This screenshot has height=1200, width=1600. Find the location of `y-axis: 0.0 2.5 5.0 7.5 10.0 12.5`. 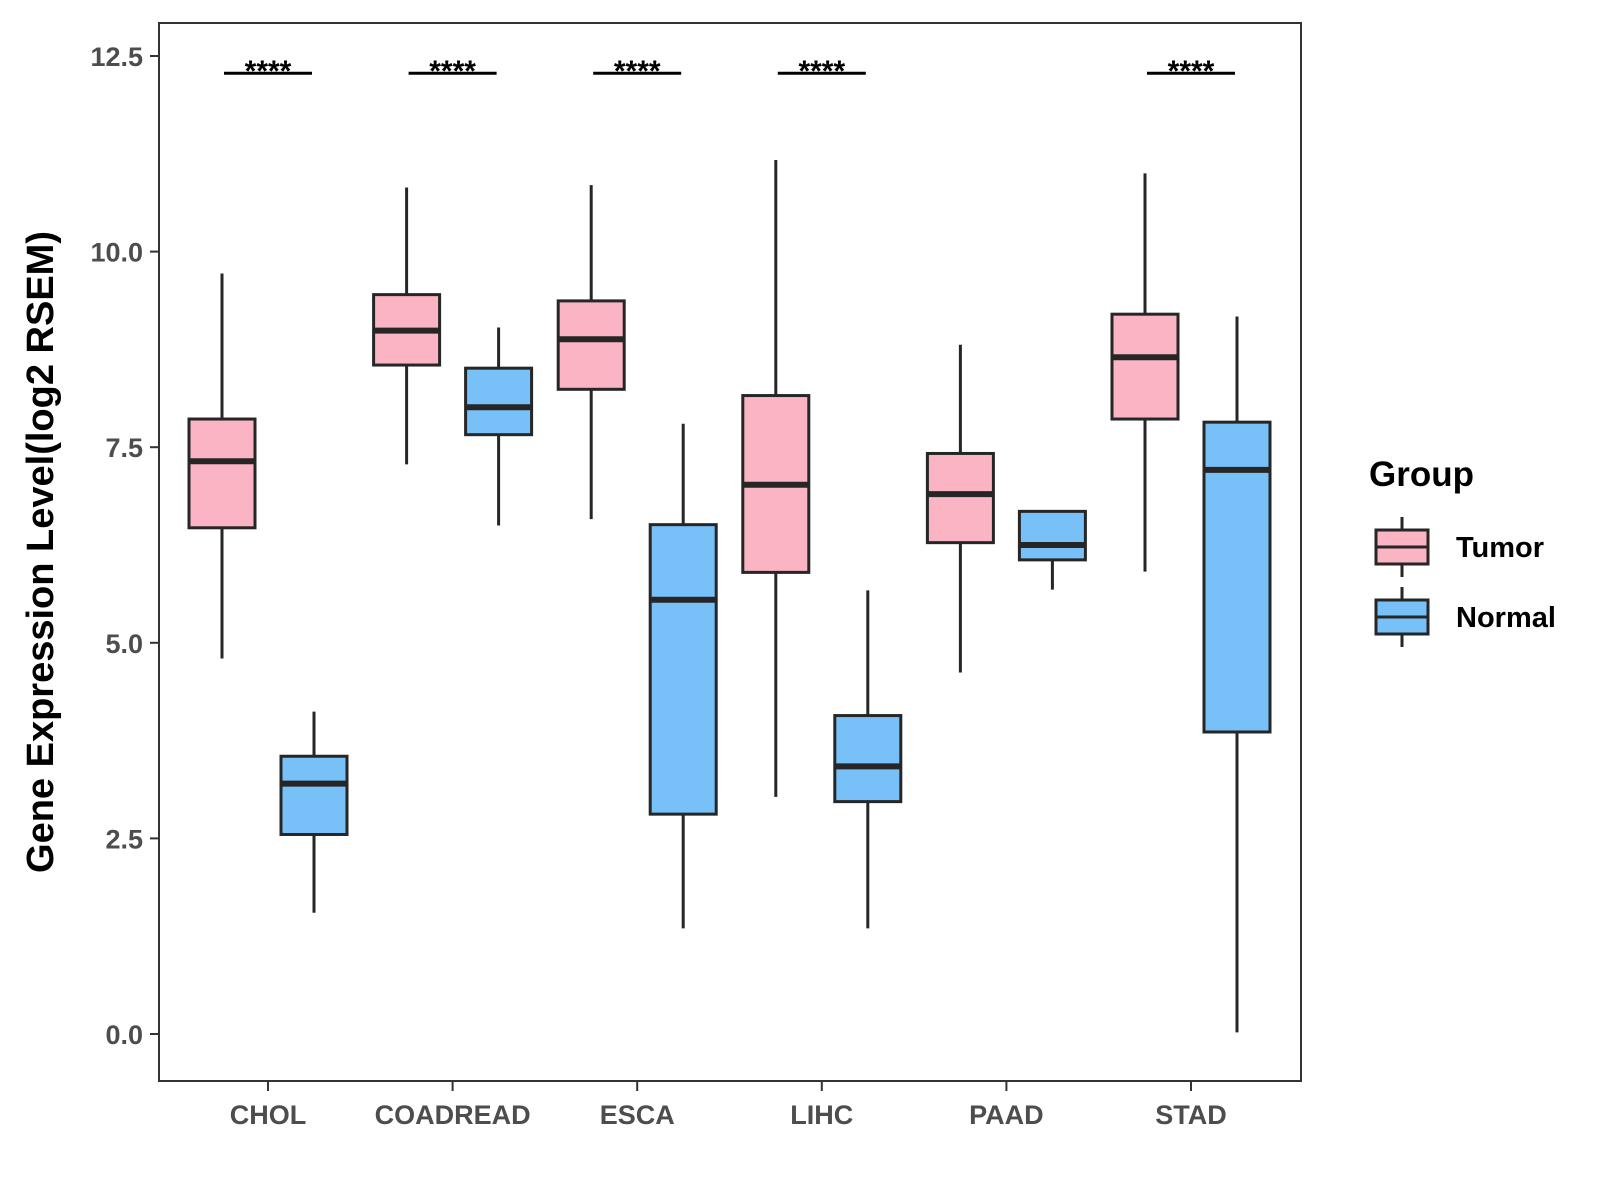

y-axis: 0.0 2.5 5.0 7.5 10.0 12.5 is located at coordinates (124, 546).